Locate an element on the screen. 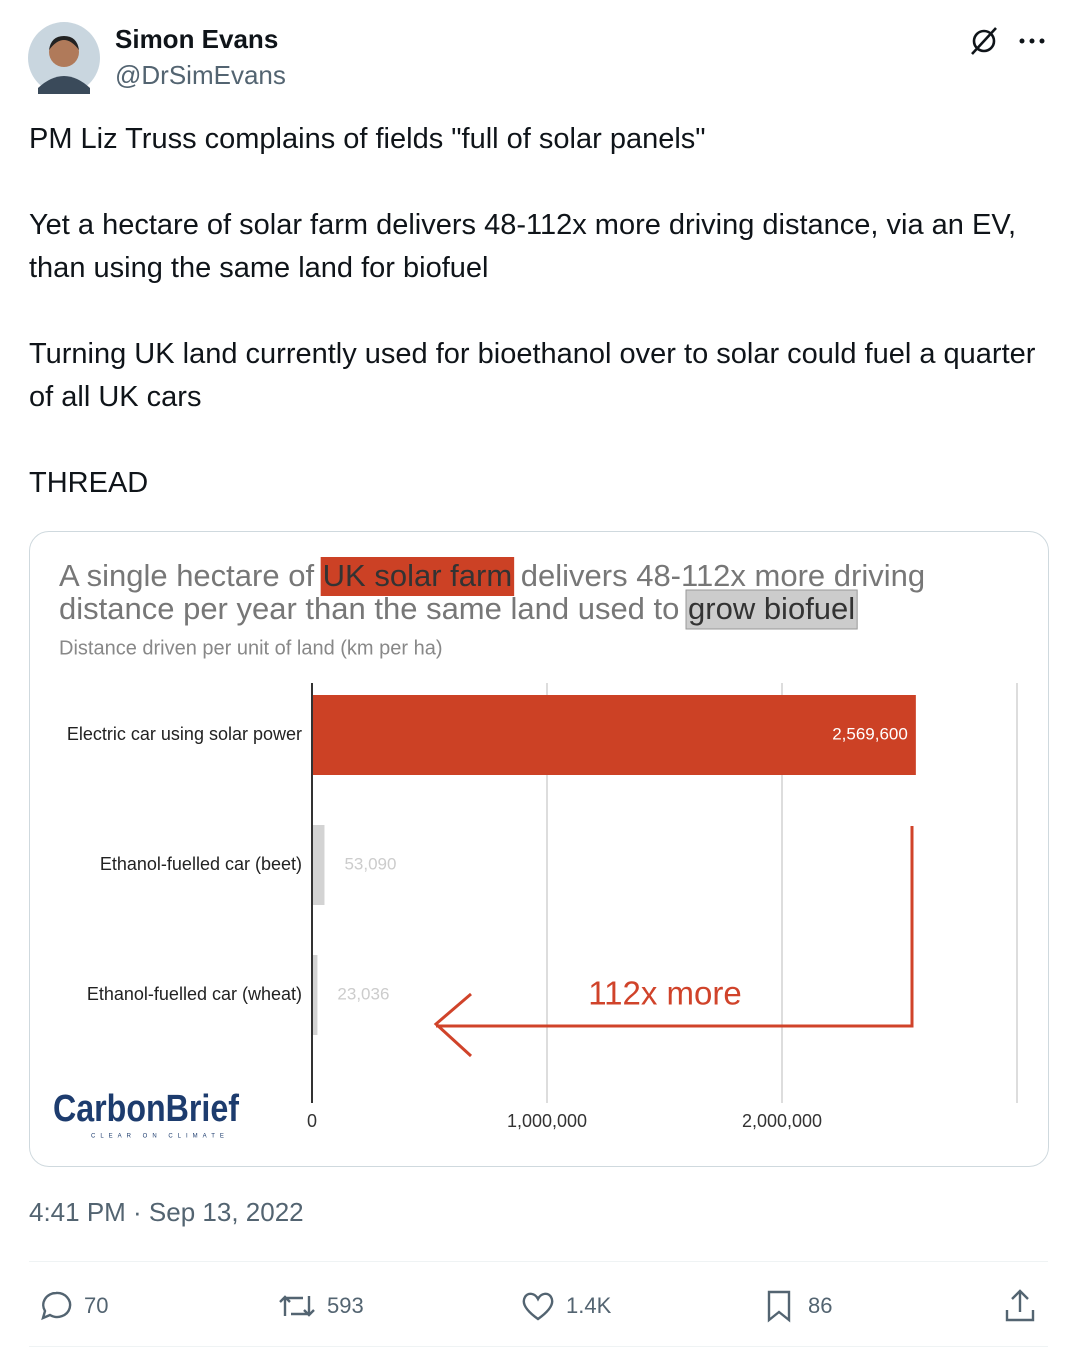 The width and height of the screenshot is (1078, 1348). chart-title: grow biofuel is located at coordinates (771, 608).